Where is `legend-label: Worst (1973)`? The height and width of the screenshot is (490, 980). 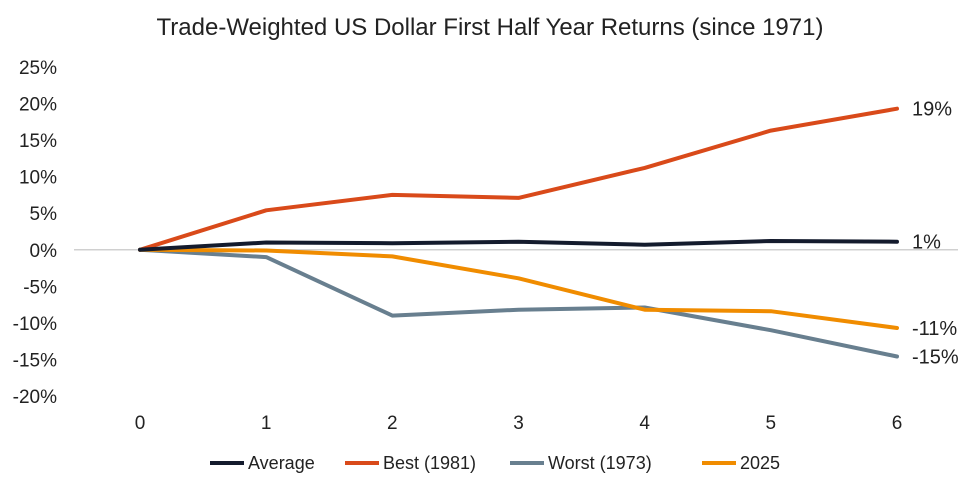
legend-label: Worst (1973) is located at coordinates (600, 463).